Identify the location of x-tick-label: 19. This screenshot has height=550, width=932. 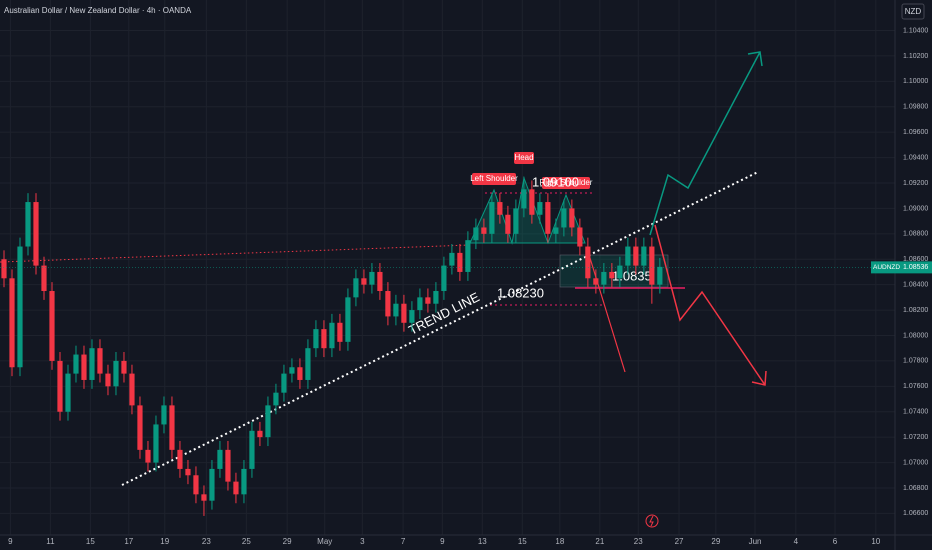
(164, 541).